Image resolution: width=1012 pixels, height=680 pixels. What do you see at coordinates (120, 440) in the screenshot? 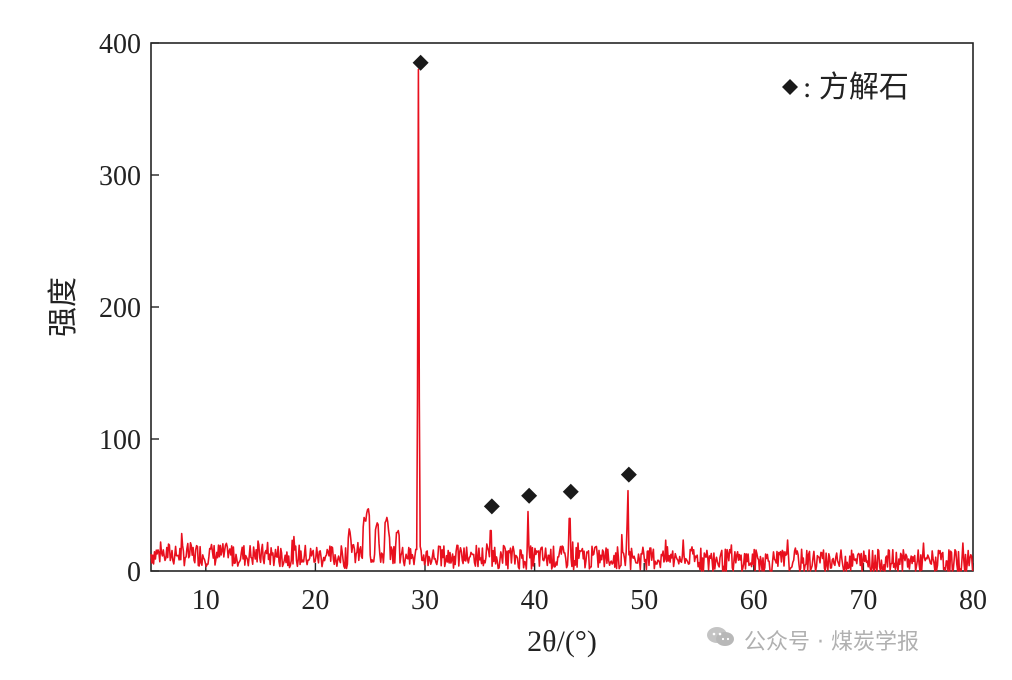
I see `y-tick-label: 100` at bounding box center [120, 440].